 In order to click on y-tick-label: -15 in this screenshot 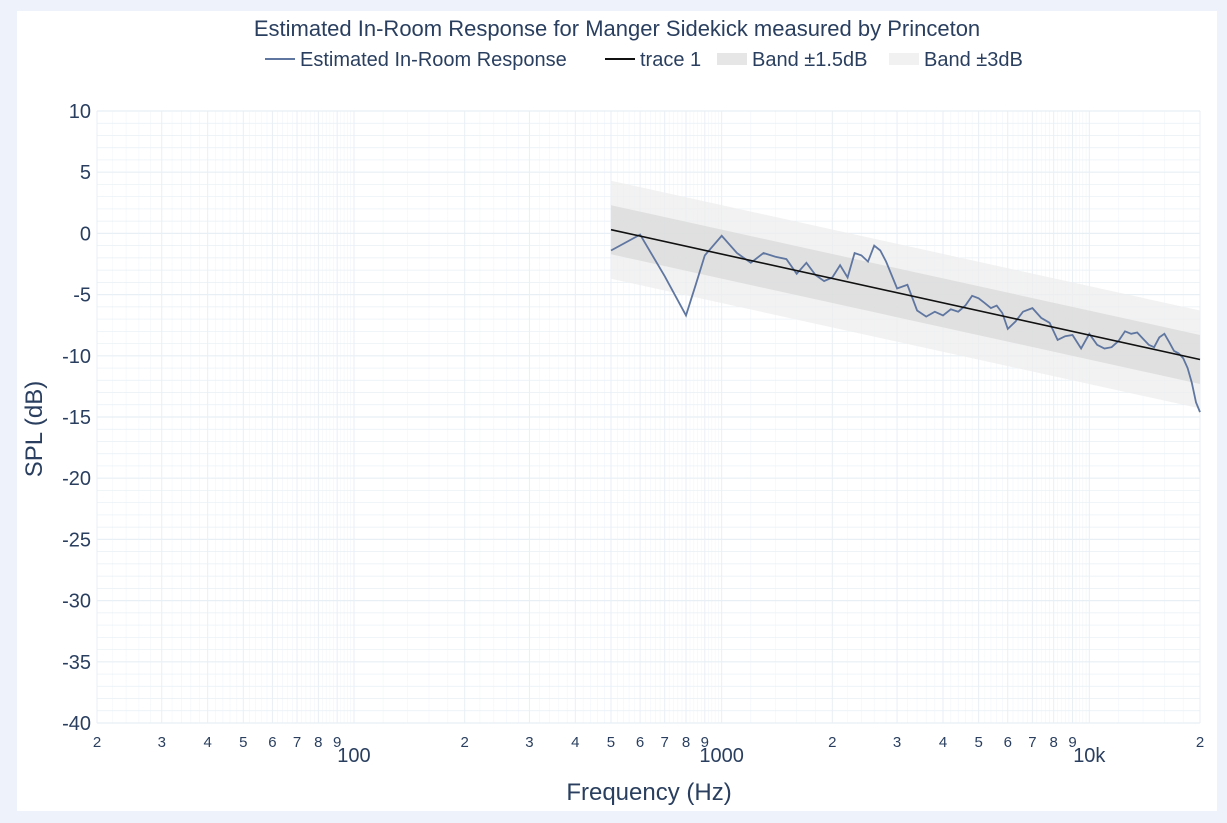, I will do `click(76, 418)`.